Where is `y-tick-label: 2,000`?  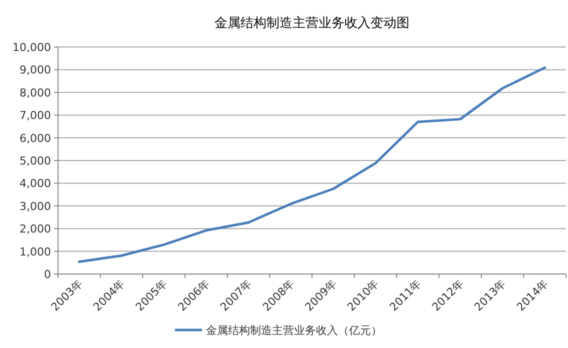 y-tick-label: 2,000 is located at coordinates (35, 229).